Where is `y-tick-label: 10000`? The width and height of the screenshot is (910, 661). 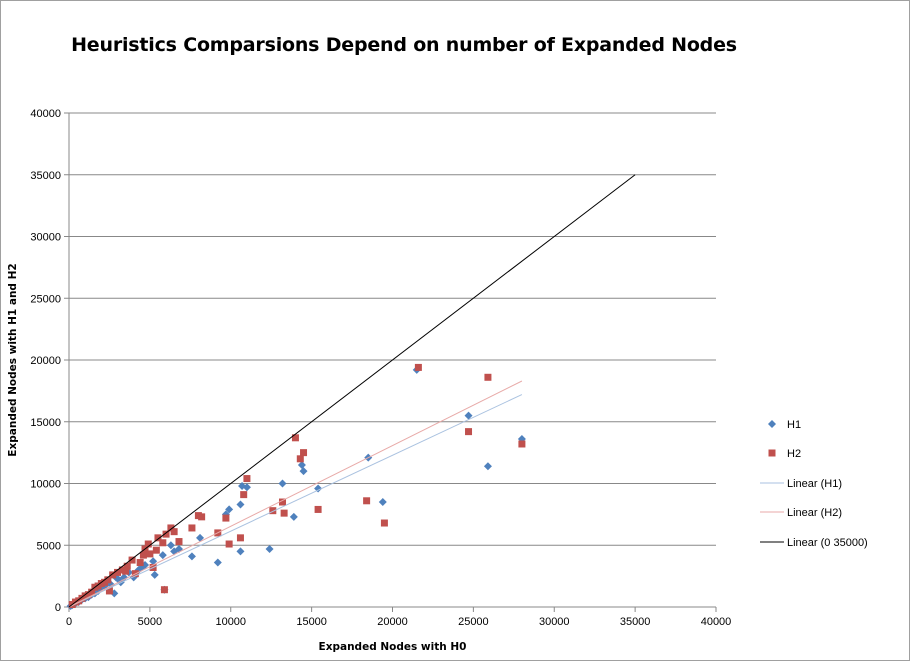
y-tick-label: 10000 is located at coordinates (45, 485).